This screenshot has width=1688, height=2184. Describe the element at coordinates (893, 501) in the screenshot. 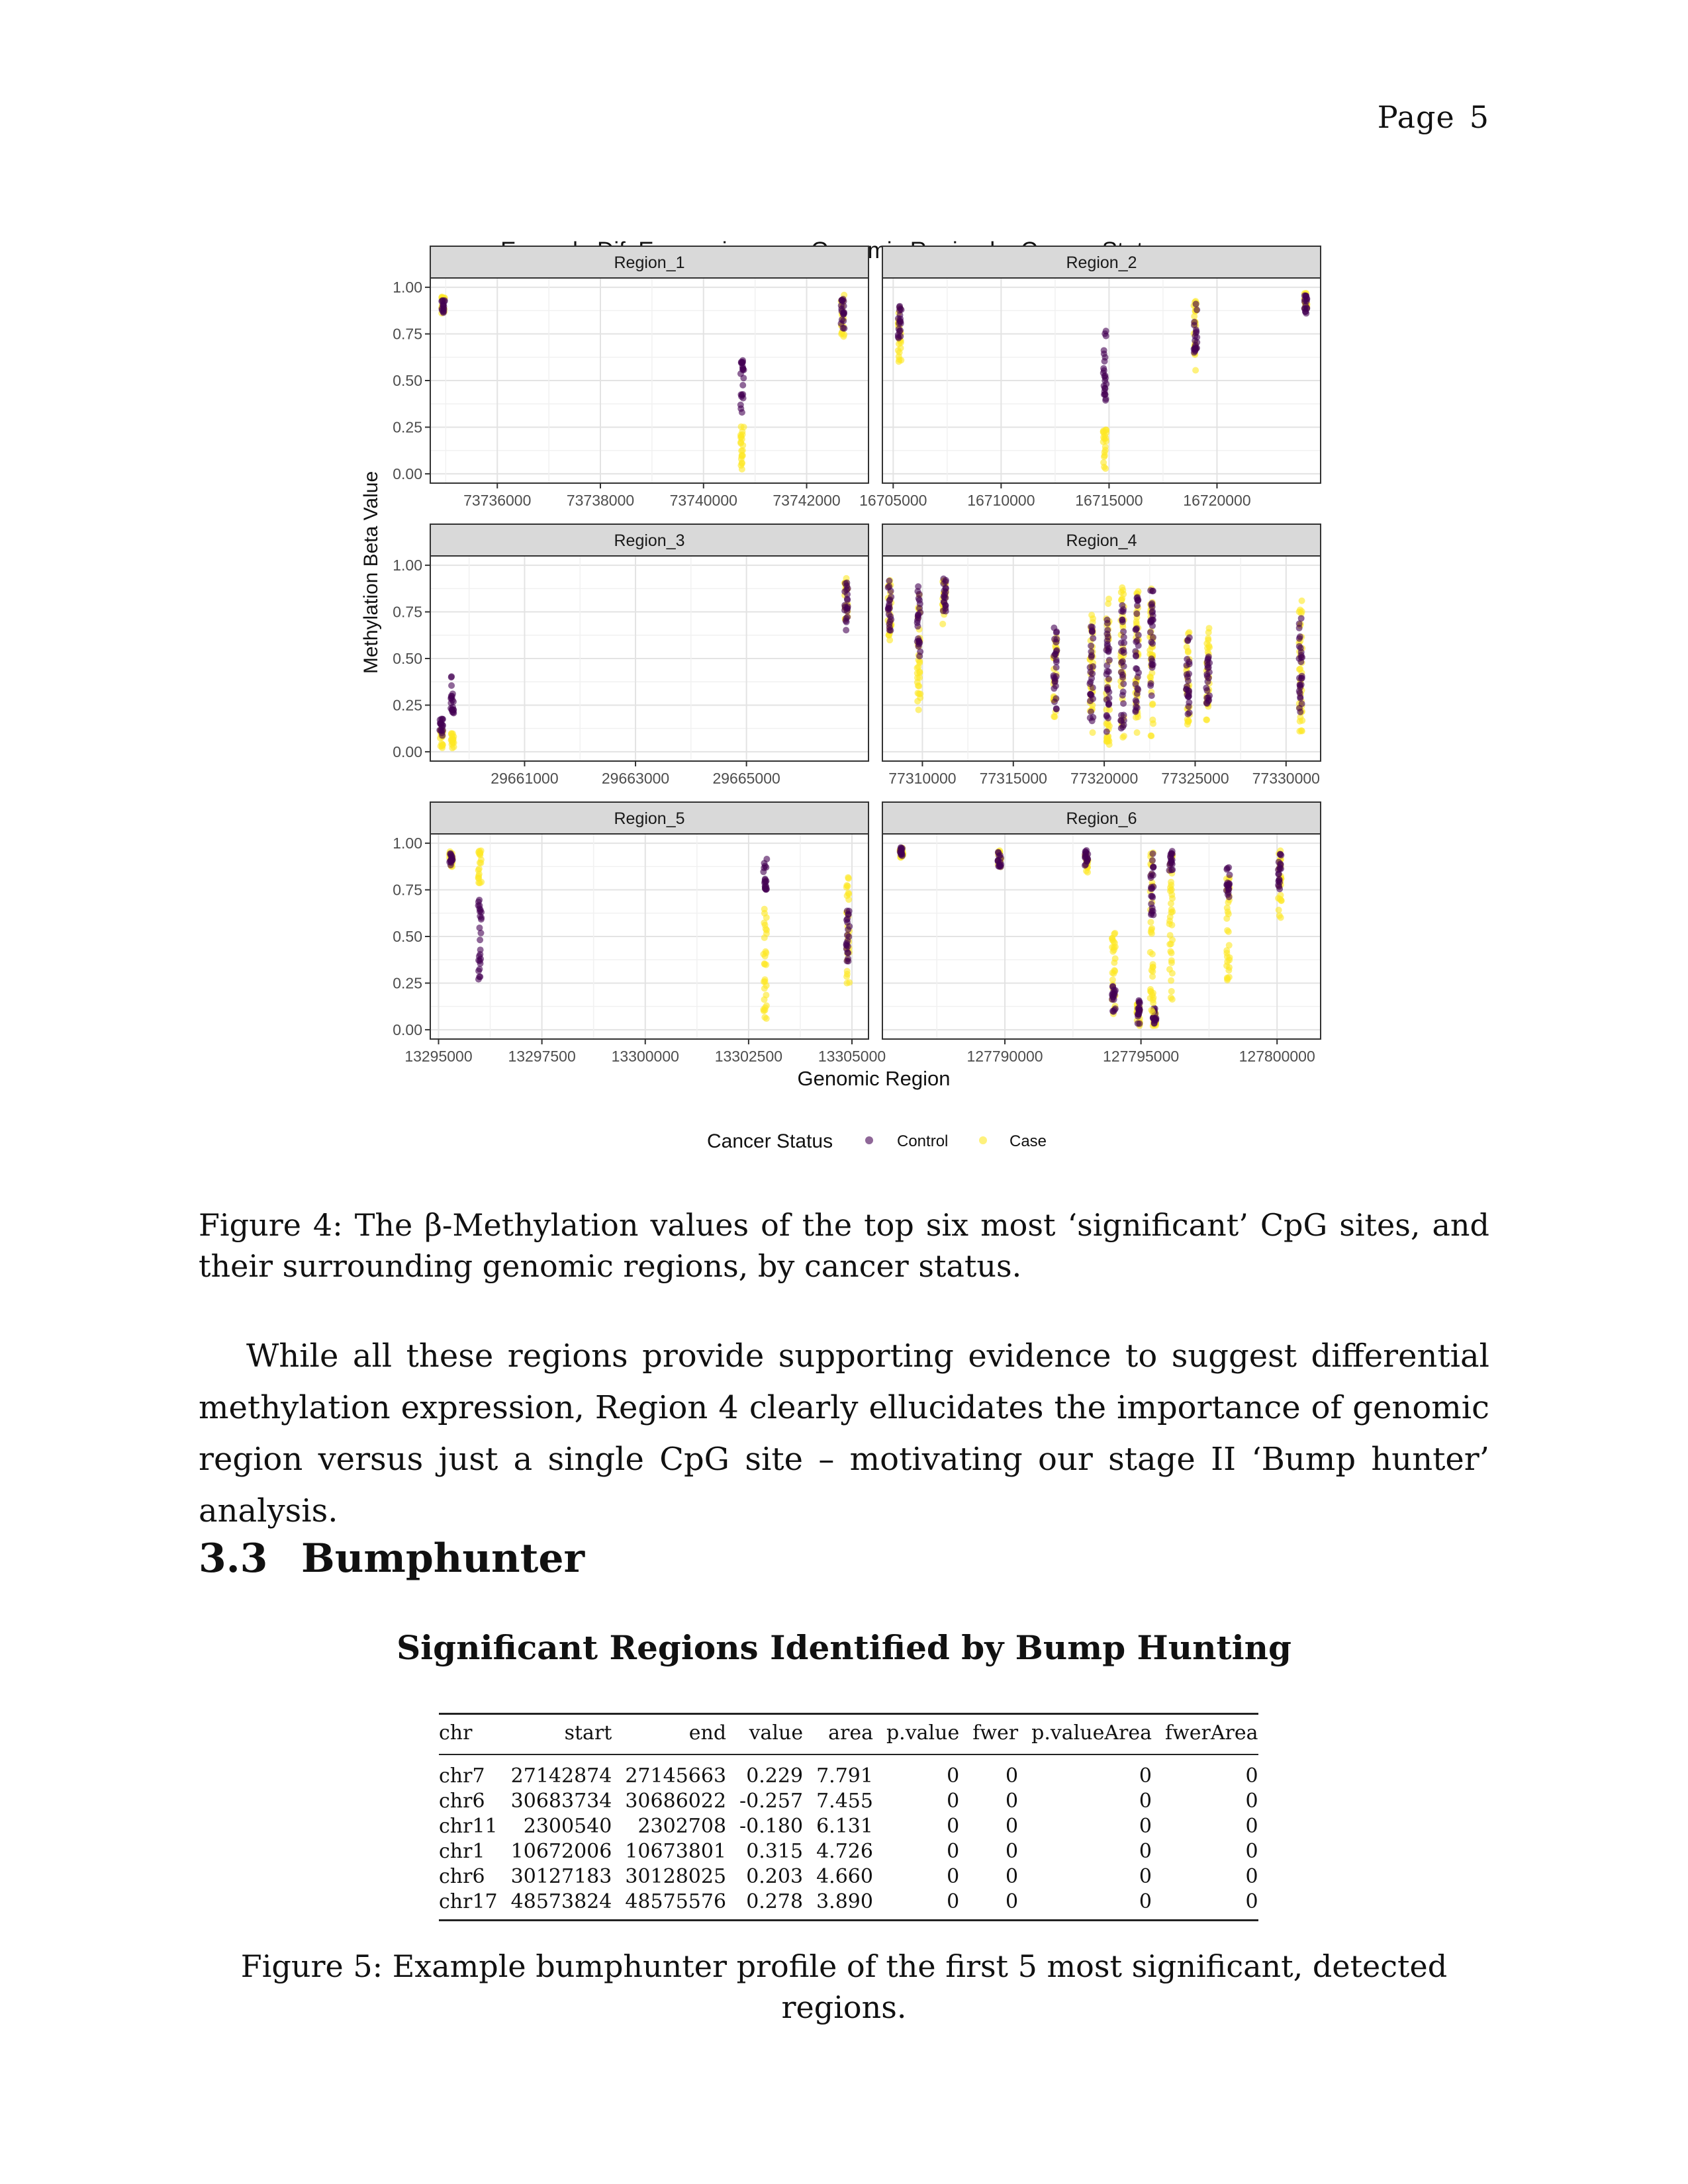

I see `x-tick-label: 16705000` at that location.